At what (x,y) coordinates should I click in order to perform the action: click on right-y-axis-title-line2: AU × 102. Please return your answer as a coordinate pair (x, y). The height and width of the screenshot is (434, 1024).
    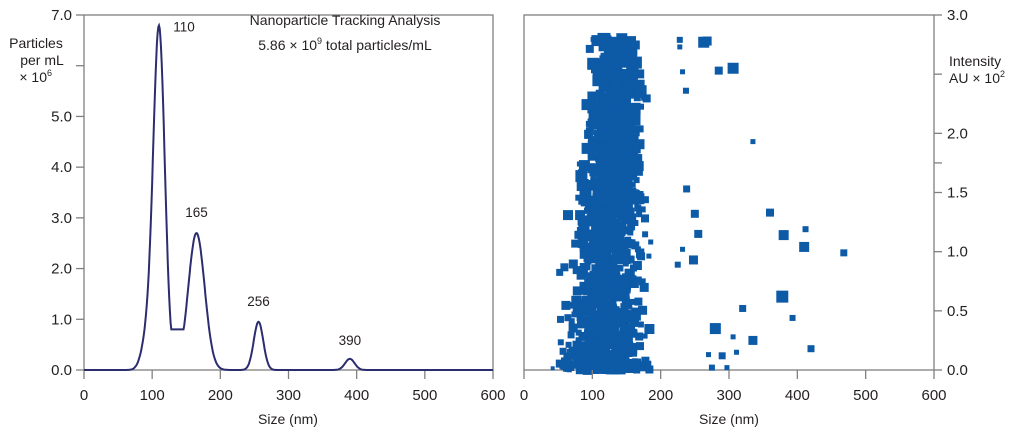
    Looking at the image, I should click on (977, 77).